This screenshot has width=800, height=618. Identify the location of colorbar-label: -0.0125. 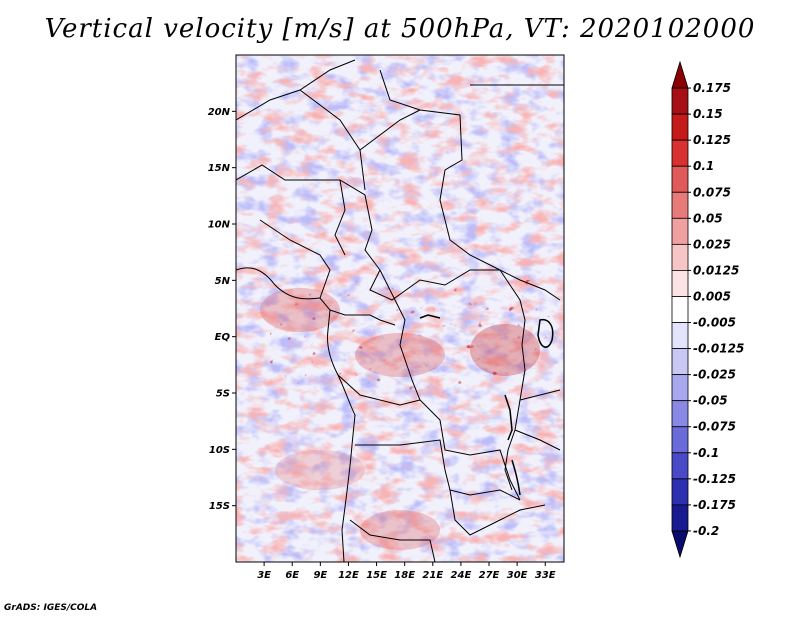
(718, 349).